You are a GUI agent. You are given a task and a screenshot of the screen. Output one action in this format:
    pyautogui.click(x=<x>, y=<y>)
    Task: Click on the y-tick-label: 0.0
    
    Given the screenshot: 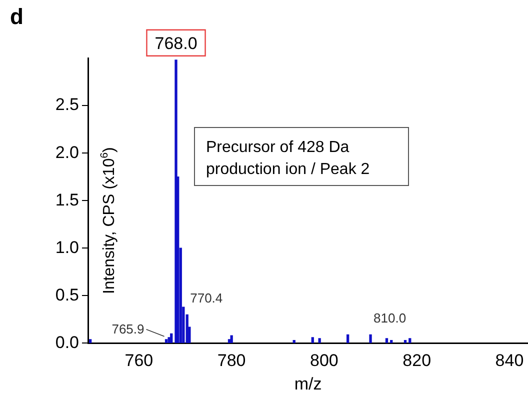 What is the action you would take?
    pyautogui.click(x=67, y=342)
    